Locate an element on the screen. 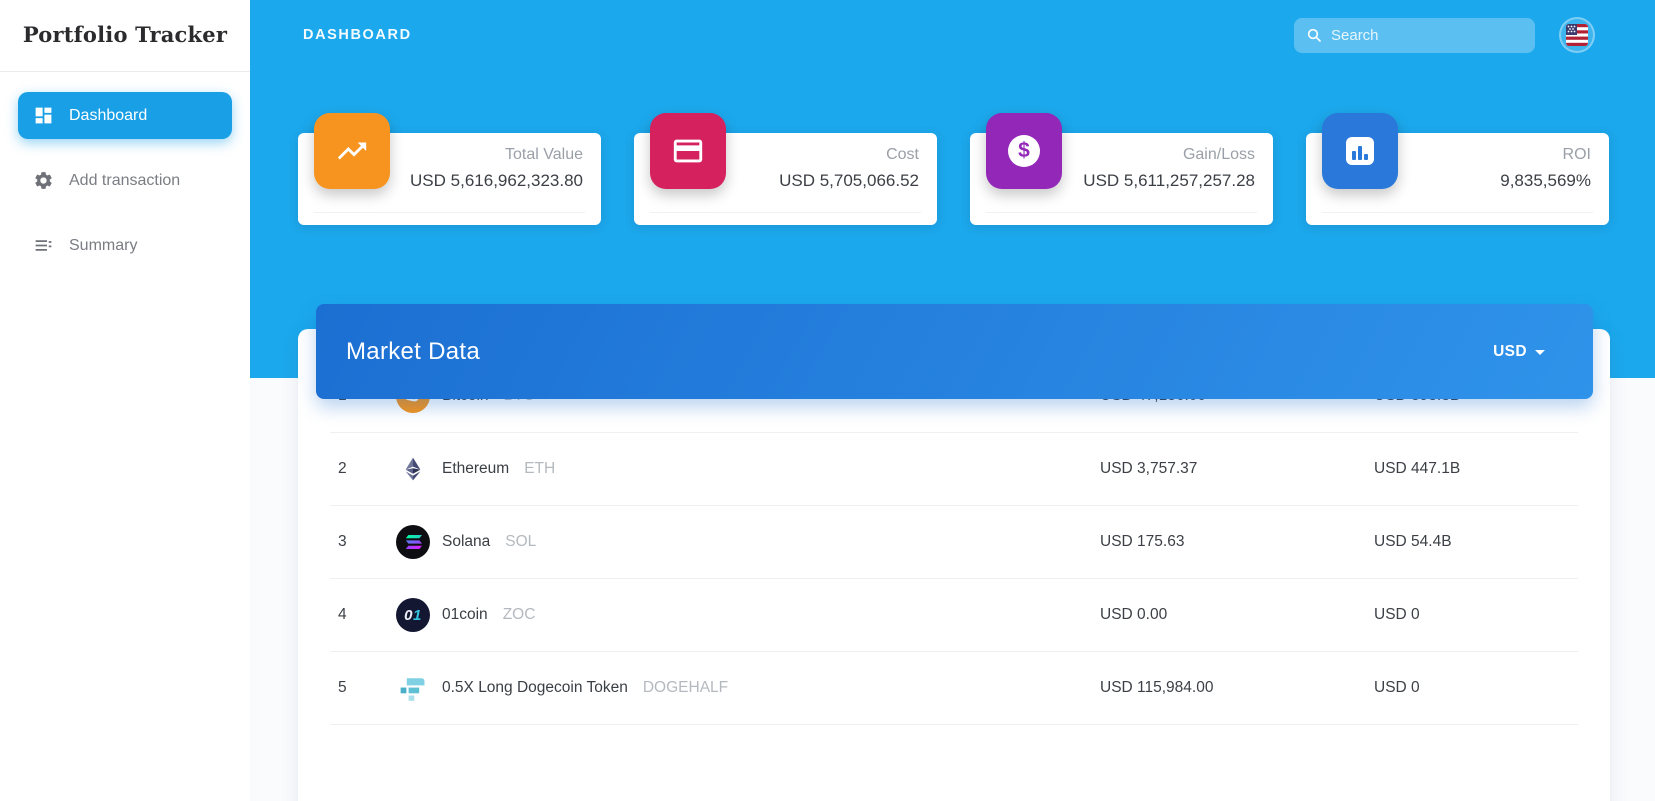  stat-label: Cost is located at coordinates (902, 154).